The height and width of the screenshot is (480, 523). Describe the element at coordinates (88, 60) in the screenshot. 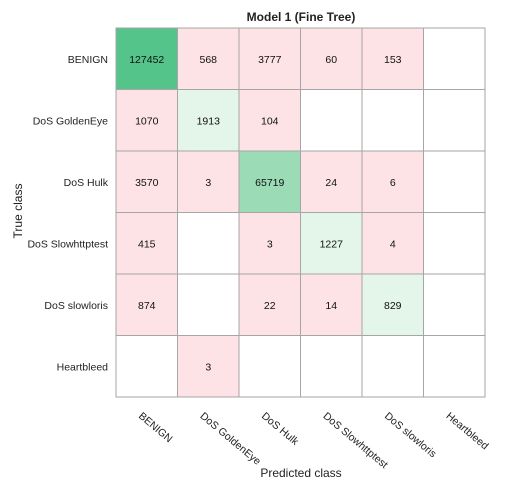

I see `row-label-benign: BENIGN` at that location.